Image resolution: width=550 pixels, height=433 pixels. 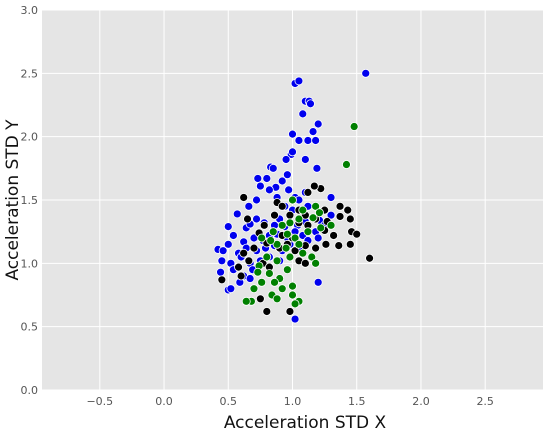 What do you see at coordinates (293, 401) in the screenshot?
I see `x-tick-label: 1.0` at bounding box center [293, 401].